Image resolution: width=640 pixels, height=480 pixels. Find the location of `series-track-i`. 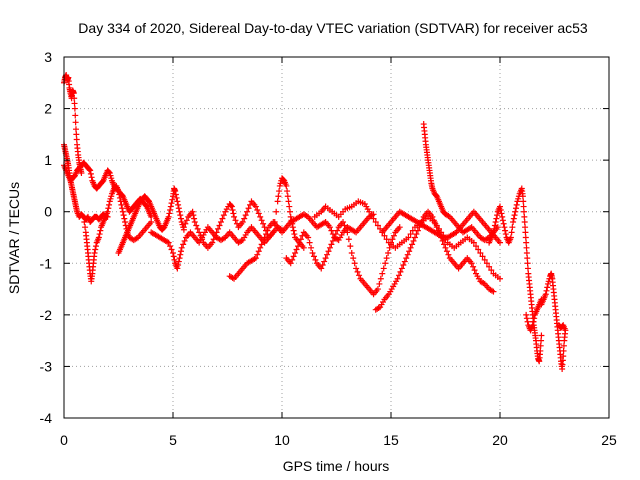

series-track-i is located at coordinates (343, 258).